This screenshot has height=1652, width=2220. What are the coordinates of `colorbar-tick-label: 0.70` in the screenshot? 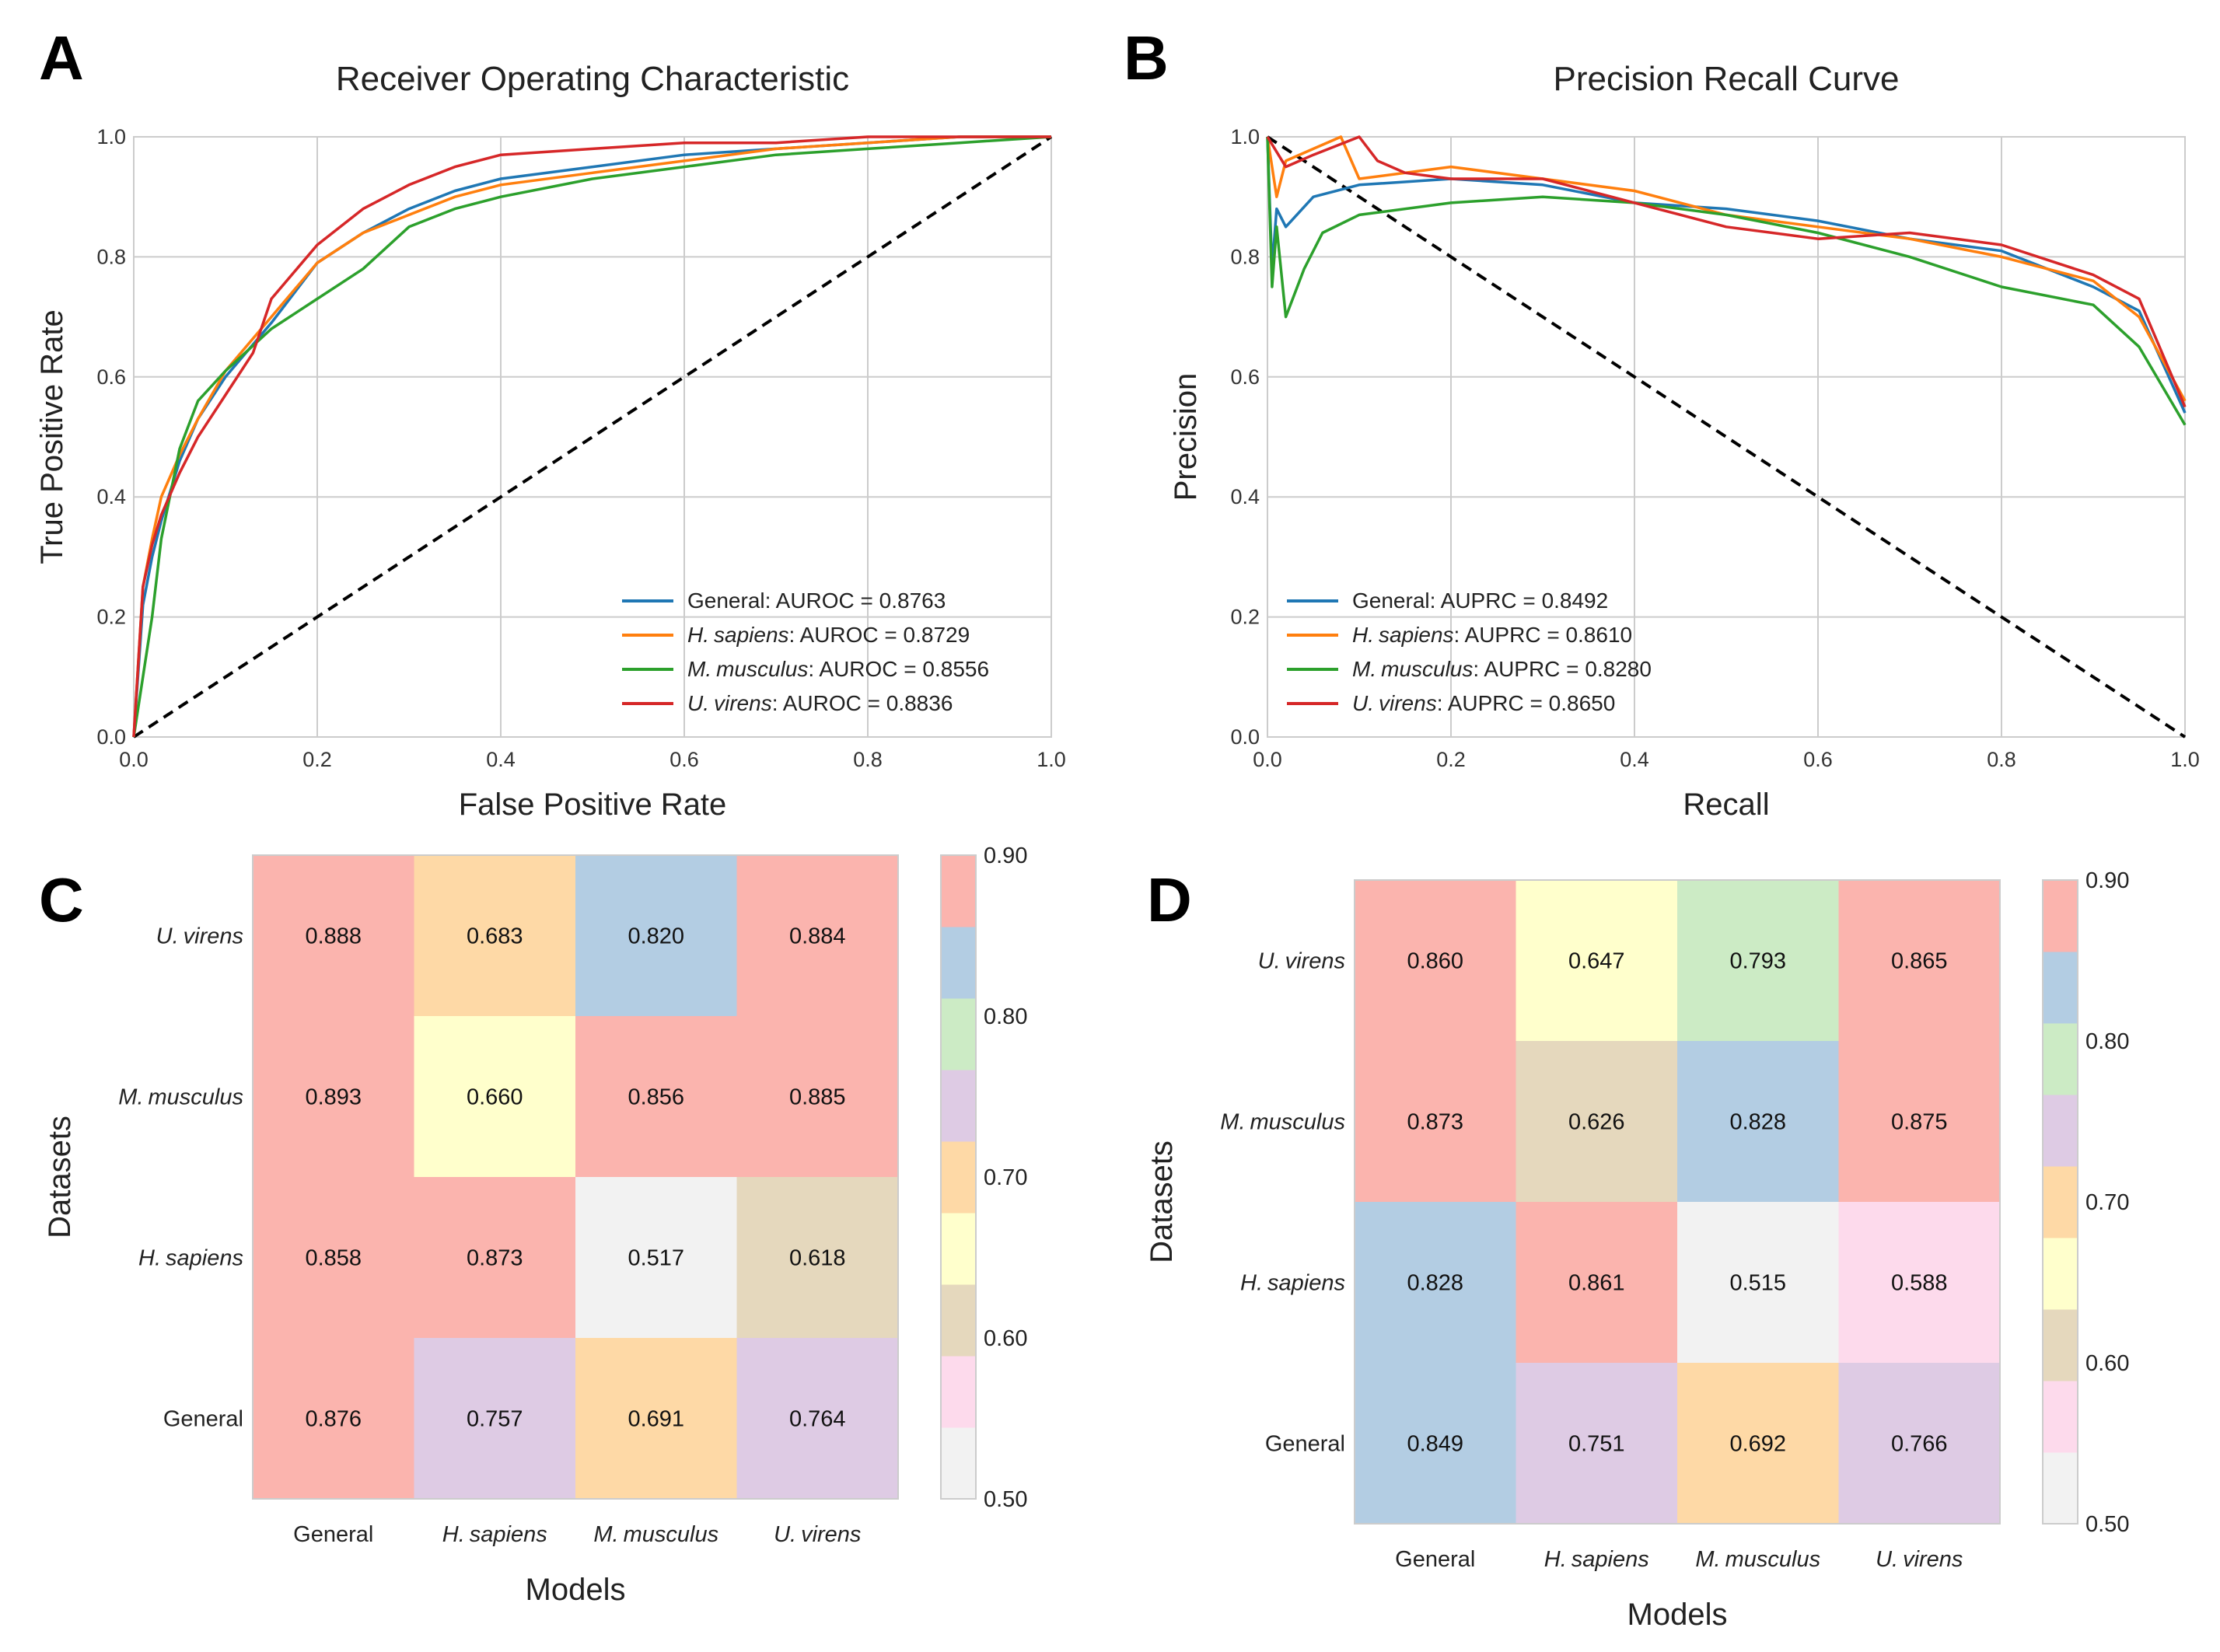 It's located at (1005, 1177).